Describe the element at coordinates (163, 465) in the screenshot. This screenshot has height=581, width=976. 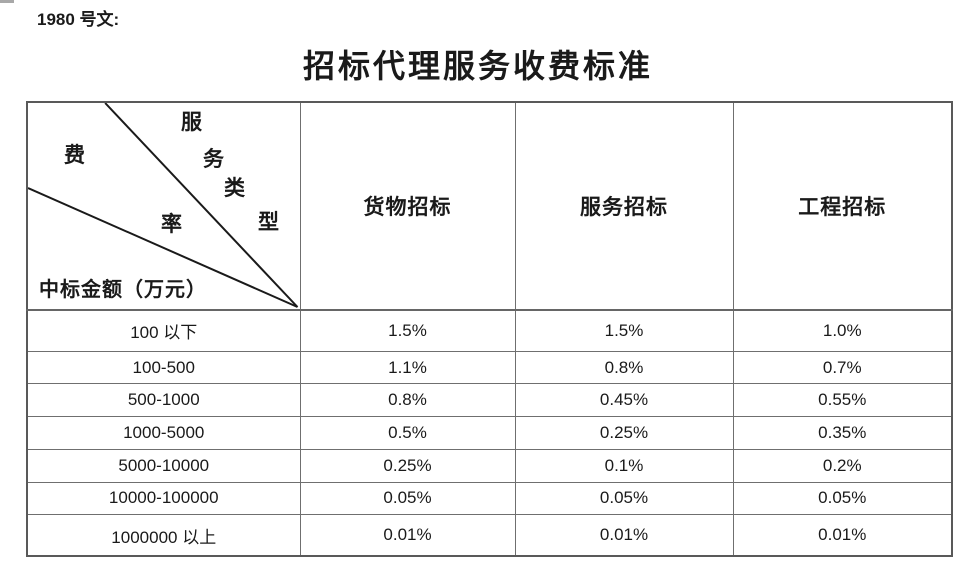
I see `row-label: 5000-10000` at that location.